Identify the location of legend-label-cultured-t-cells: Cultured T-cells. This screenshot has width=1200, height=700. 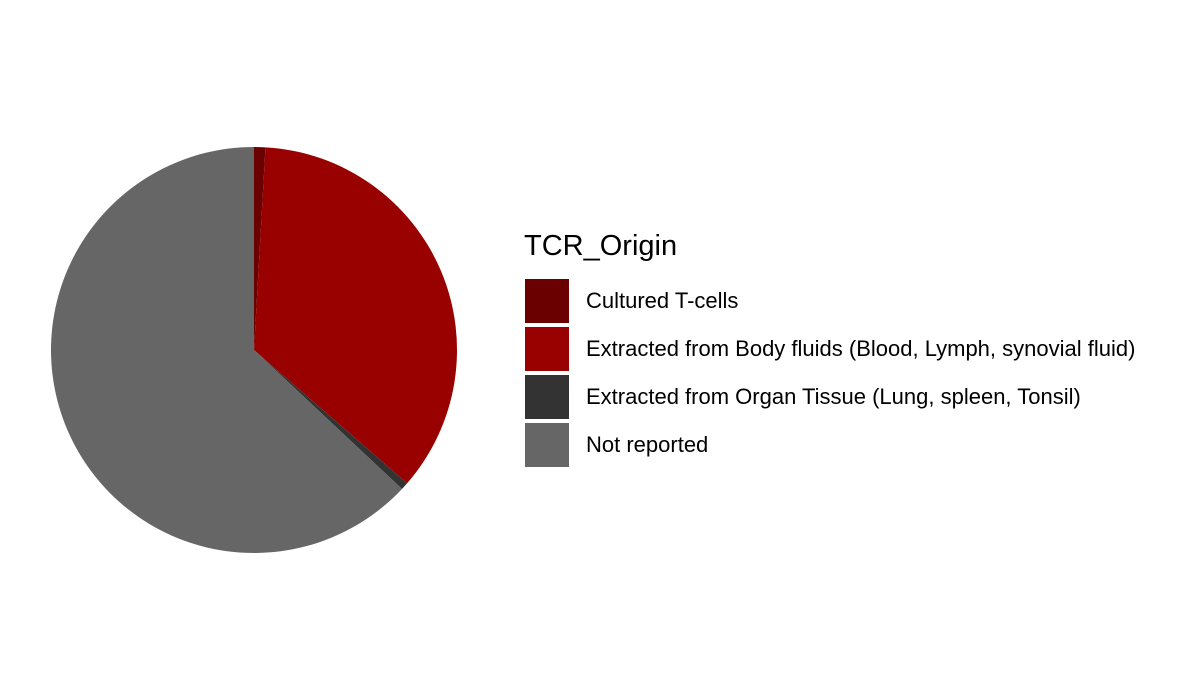
(662, 300).